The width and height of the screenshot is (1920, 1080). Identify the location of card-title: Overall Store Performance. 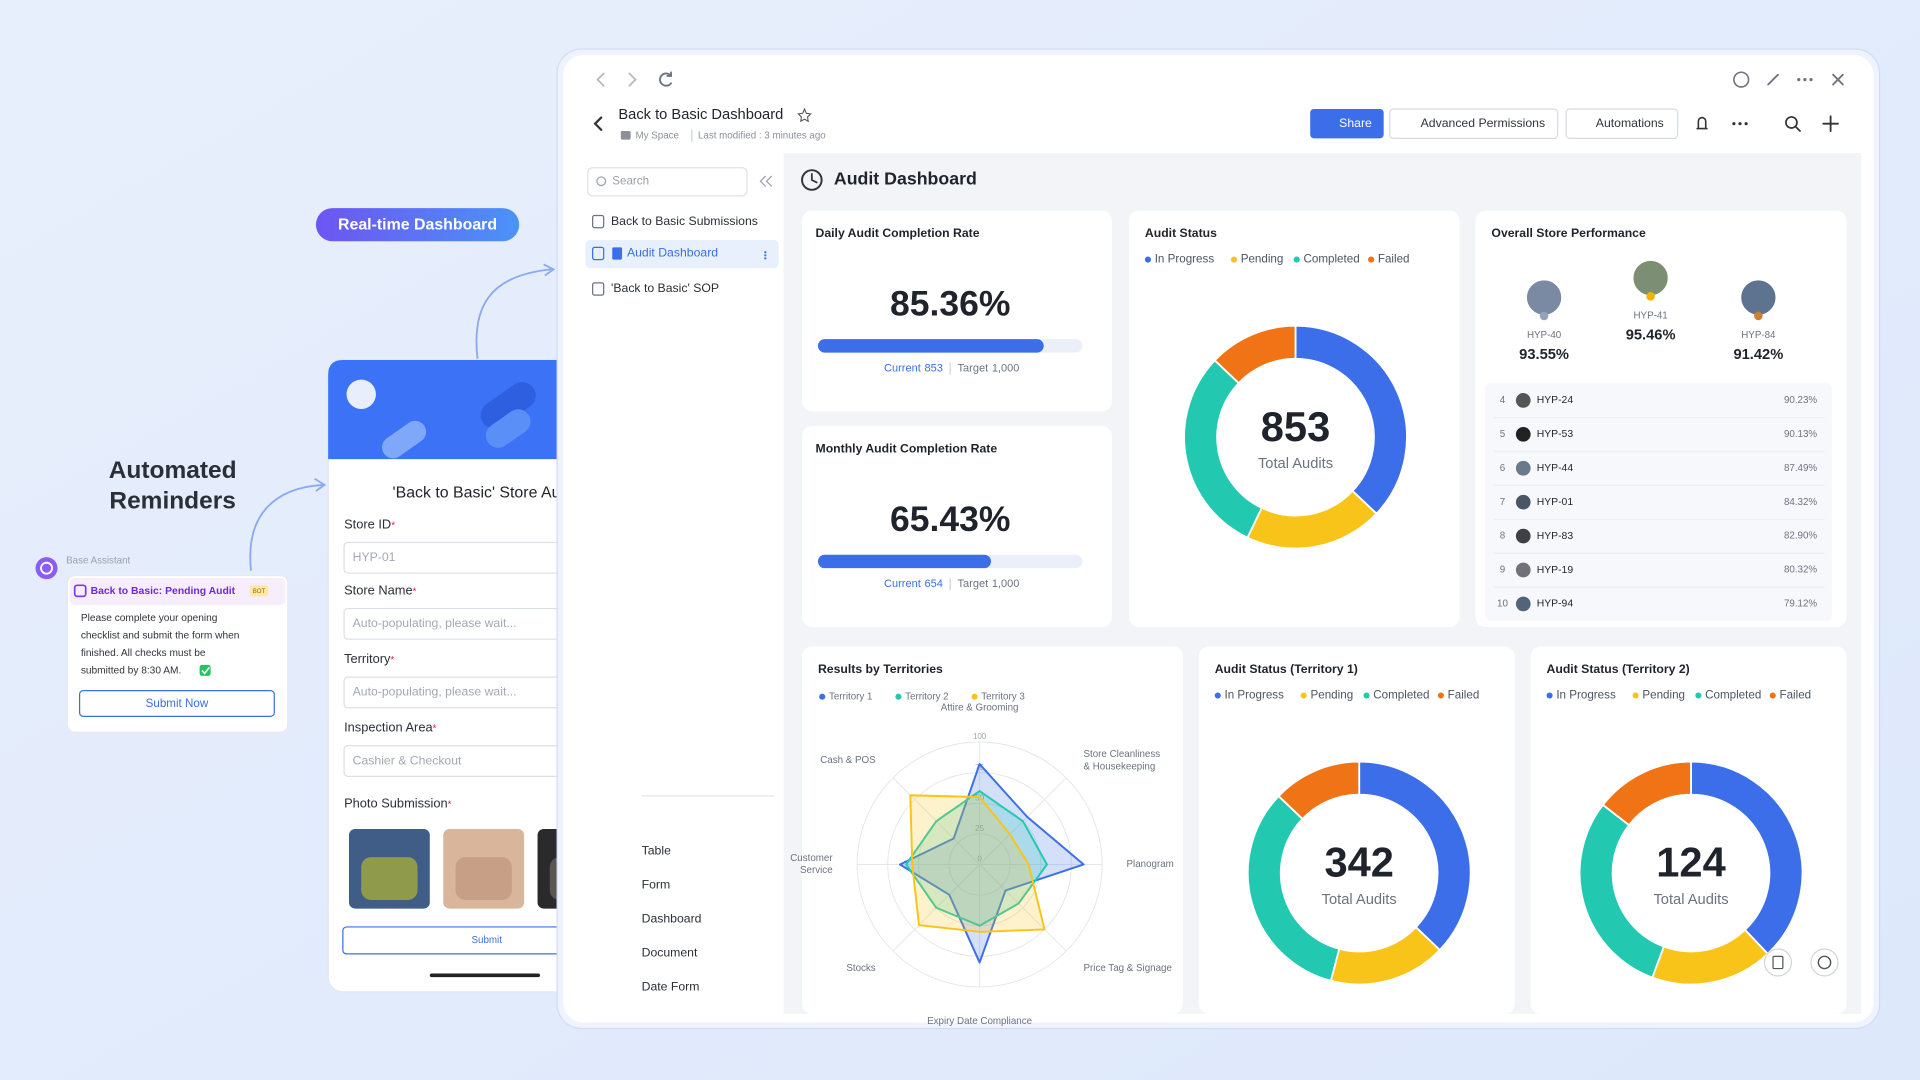
(1568, 233).